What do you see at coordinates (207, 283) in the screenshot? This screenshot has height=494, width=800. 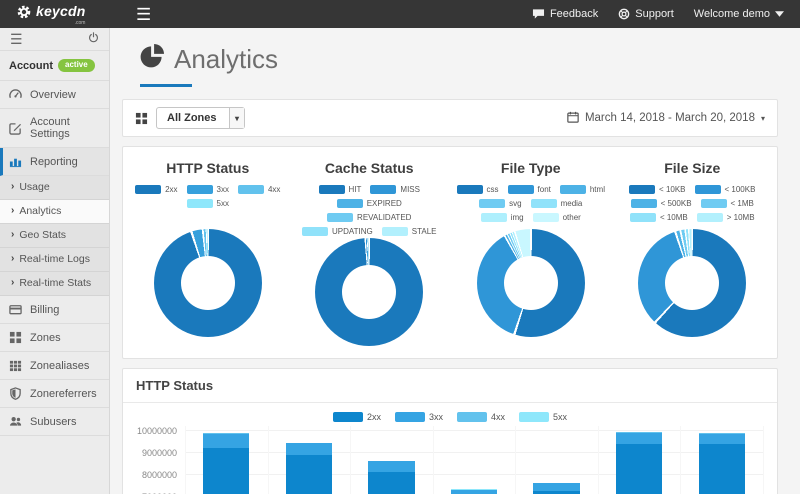 I see `http-status-donut` at bounding box center [207, 283].